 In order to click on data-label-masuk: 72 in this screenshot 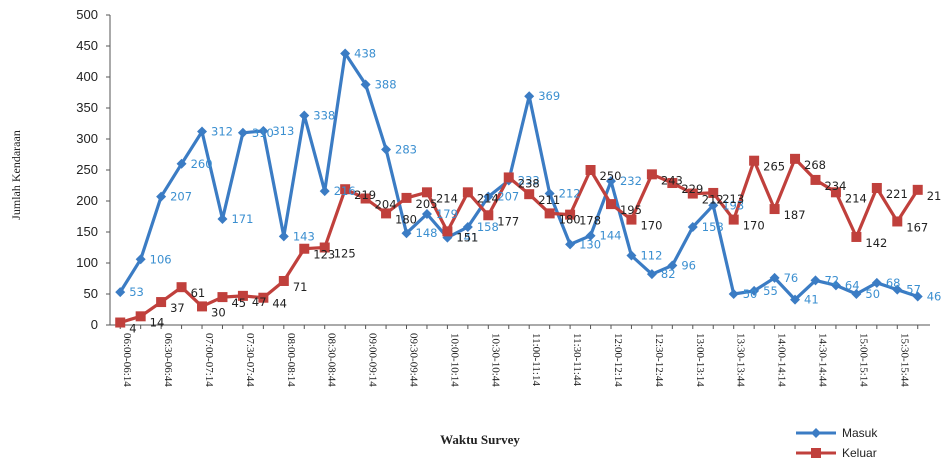, I will do `click(831, 280)`.